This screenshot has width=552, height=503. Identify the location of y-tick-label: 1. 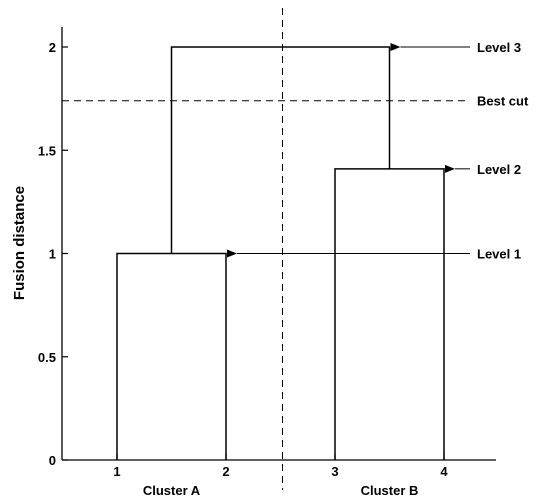
(52, 254).